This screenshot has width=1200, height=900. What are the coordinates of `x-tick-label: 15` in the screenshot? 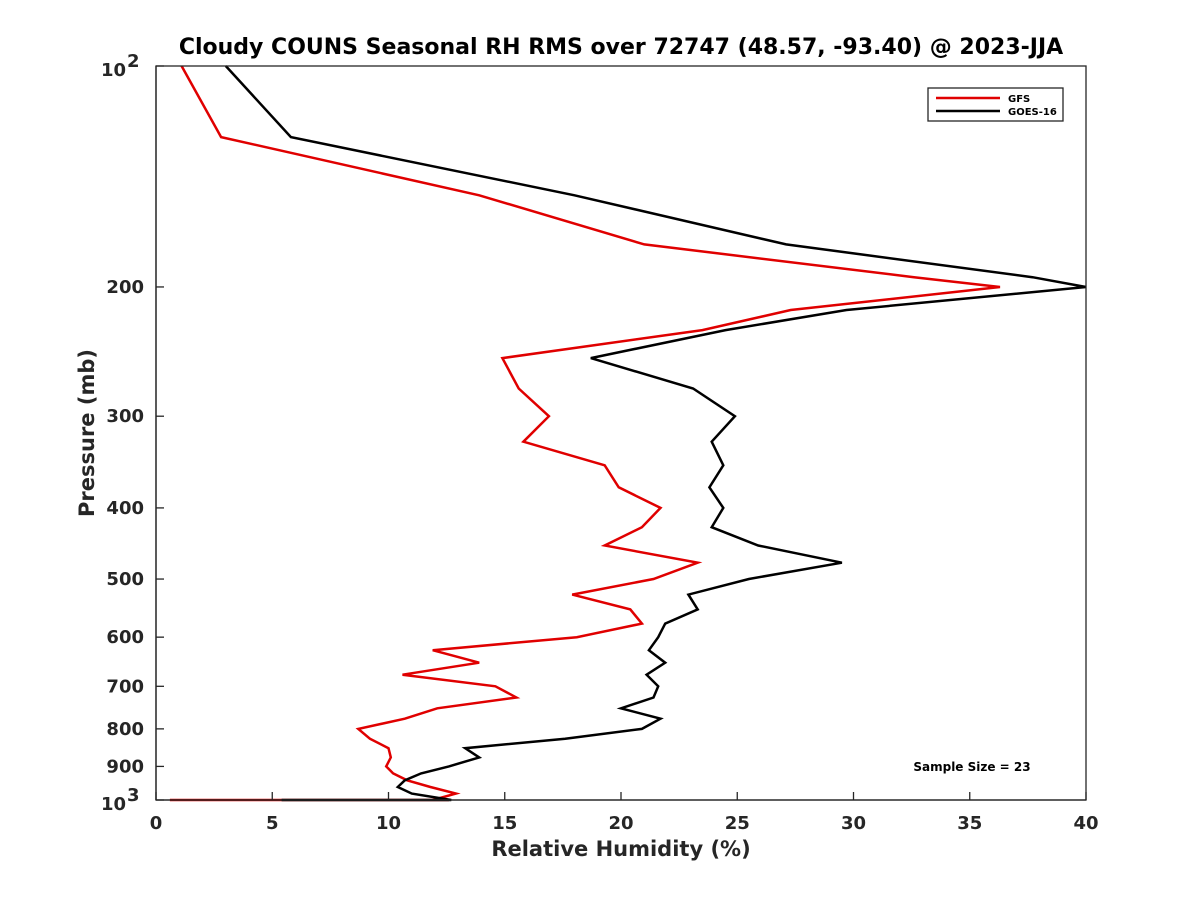 It's located at (504, 823).